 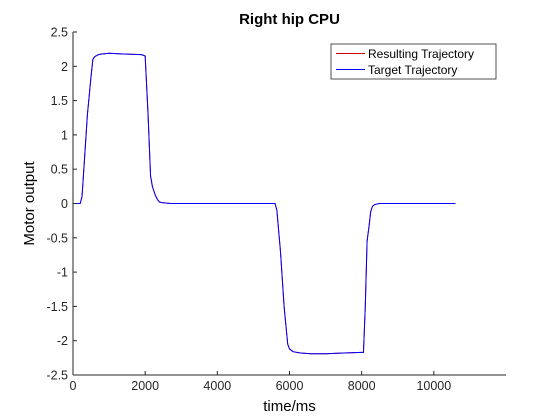 I want to click on x-tick-label: 0, so click(x=73, y=386).